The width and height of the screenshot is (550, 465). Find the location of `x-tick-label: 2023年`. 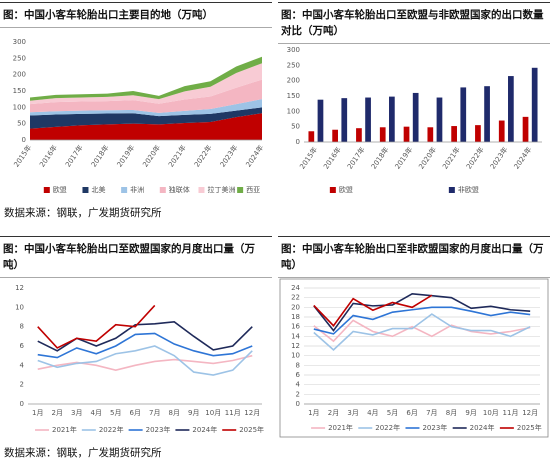

x-tick-label: 2023年 is located at coordinates (499, 158).